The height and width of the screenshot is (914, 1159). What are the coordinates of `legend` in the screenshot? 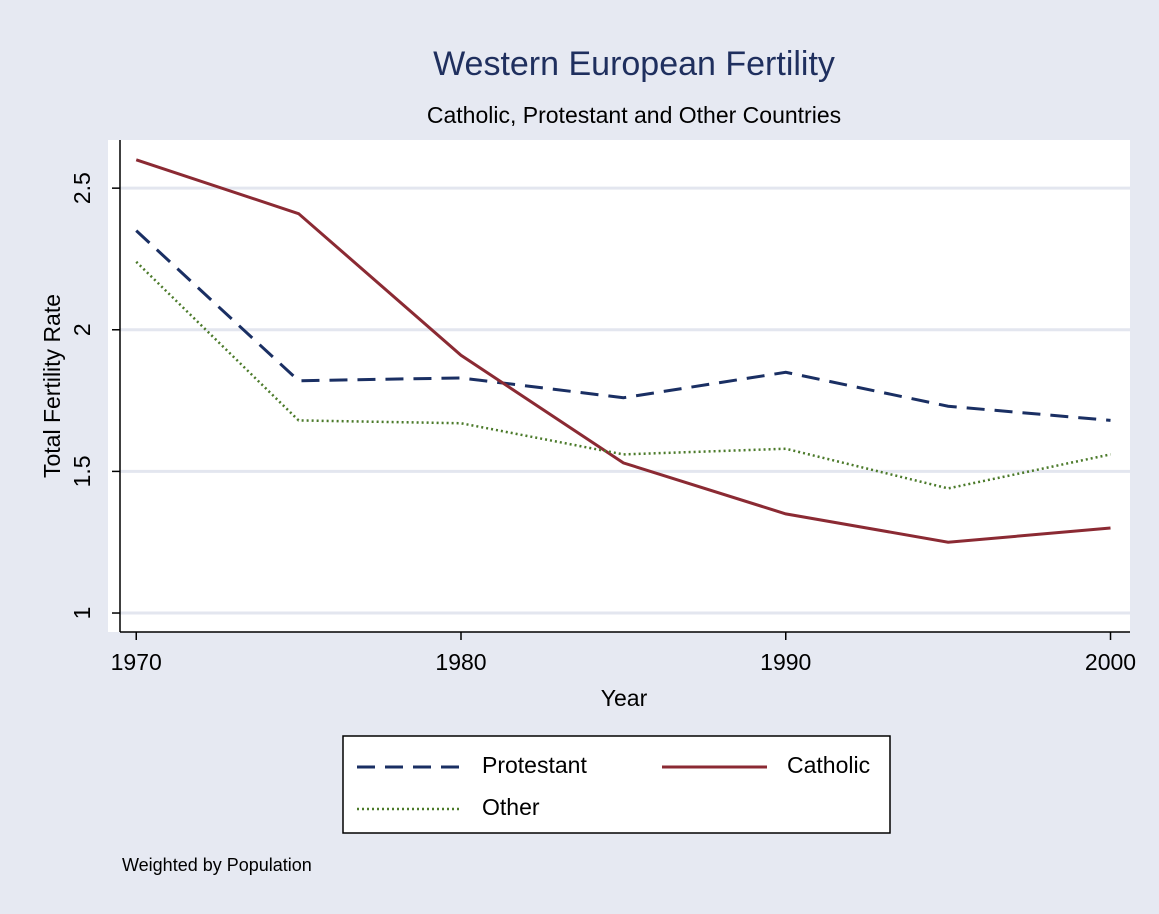 It's located at (616, 784).